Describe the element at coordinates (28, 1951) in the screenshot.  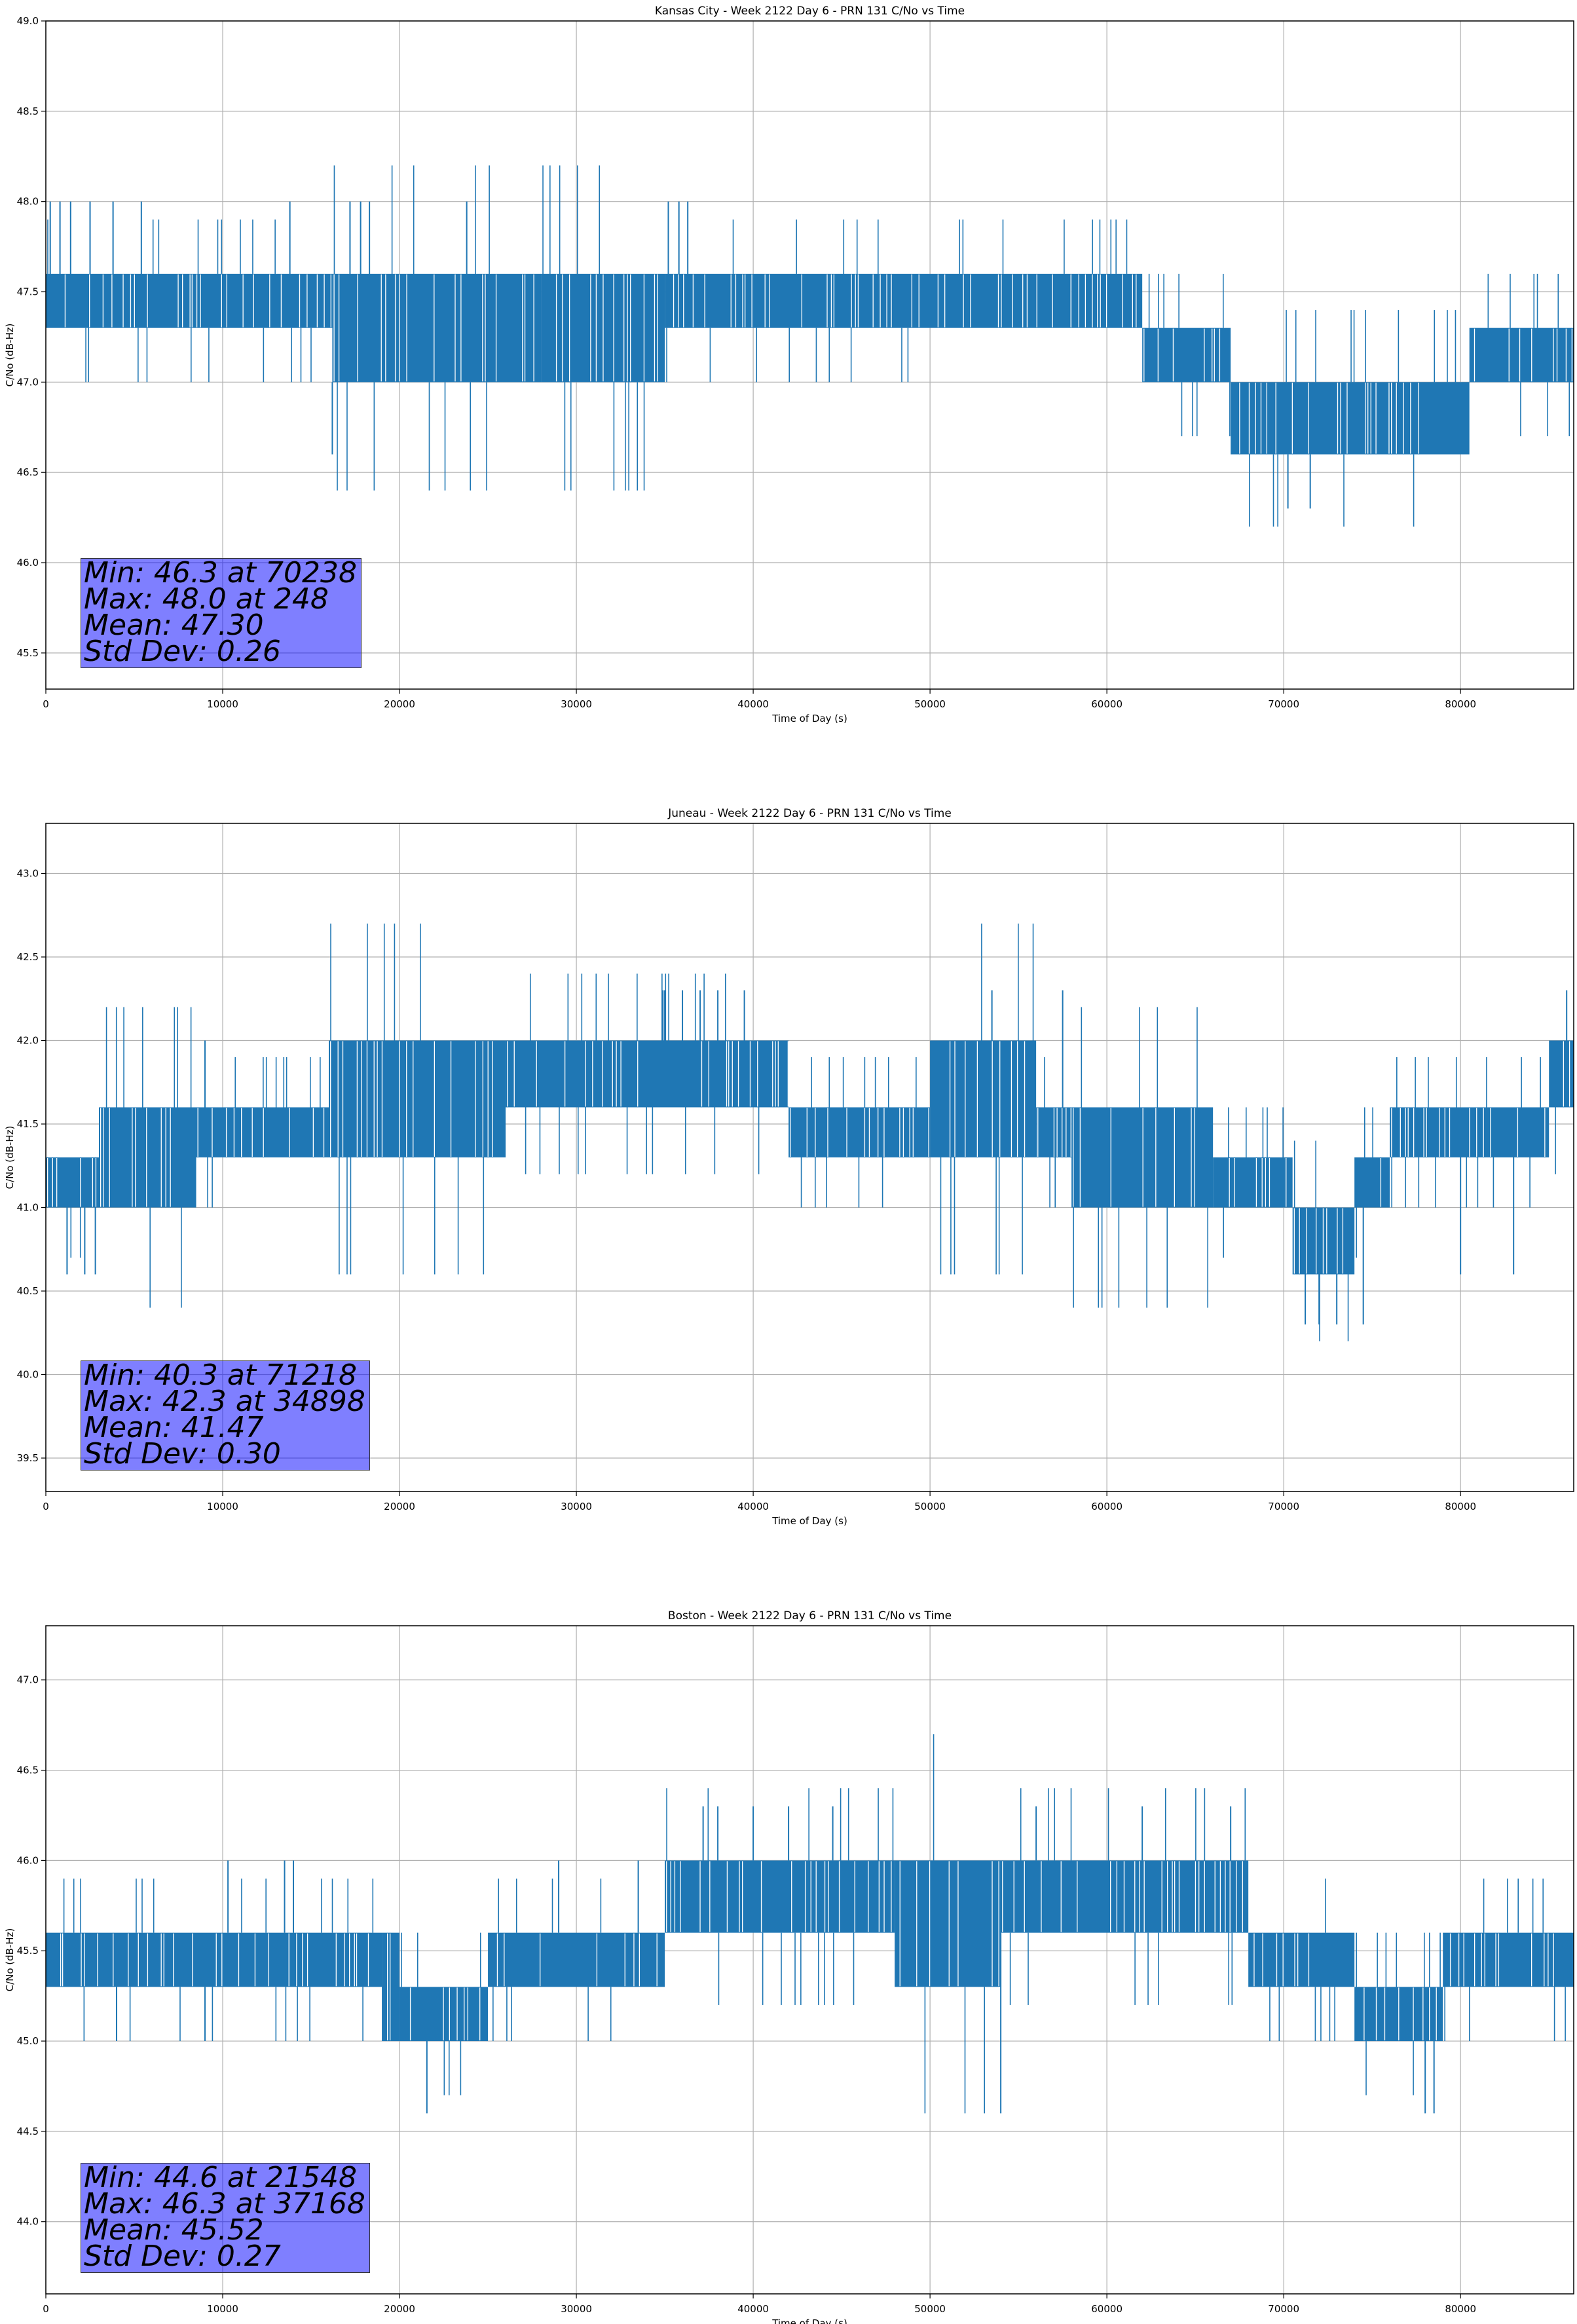
I see `y-tick-label: 45.5` at that location.